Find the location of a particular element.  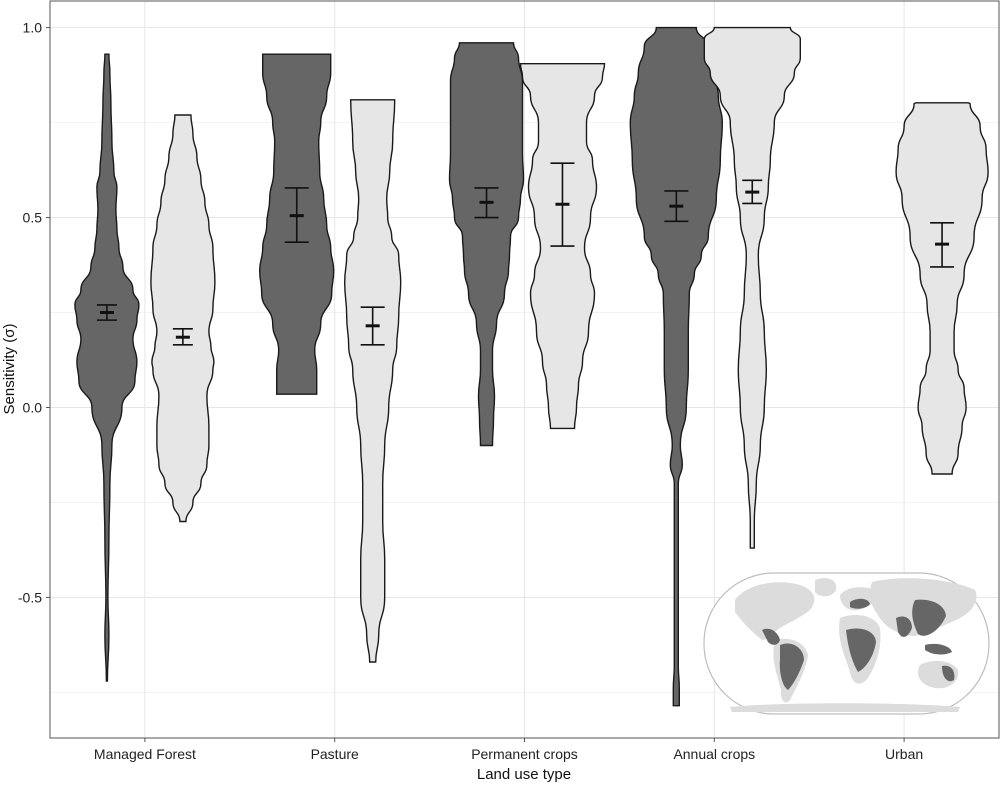

x-tick-label: Annual crops is located at coordinates (714, 754).